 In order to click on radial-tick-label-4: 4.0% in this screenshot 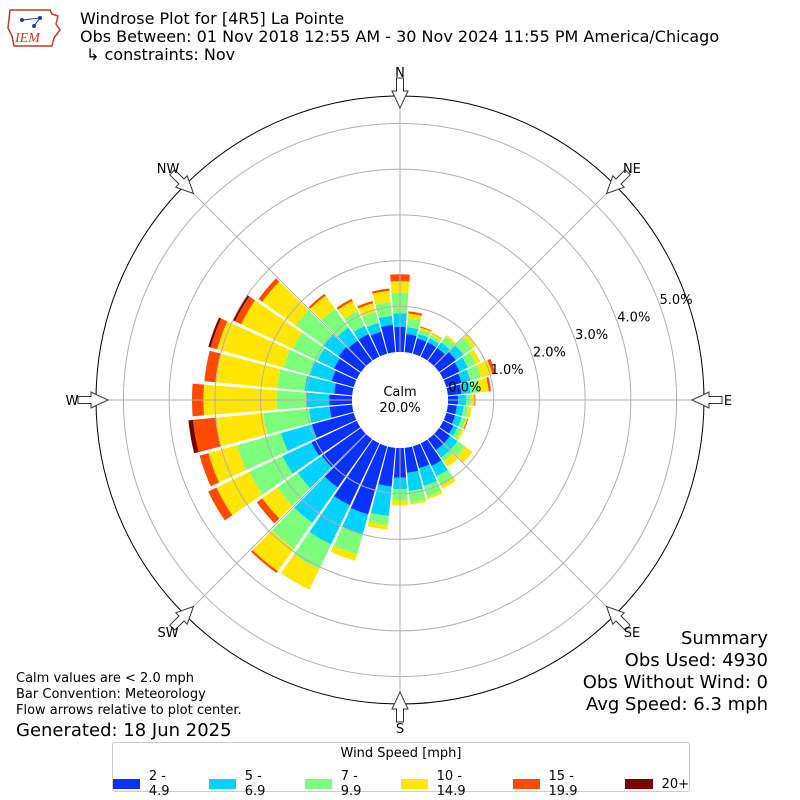, I will do `click(633, 318)`.